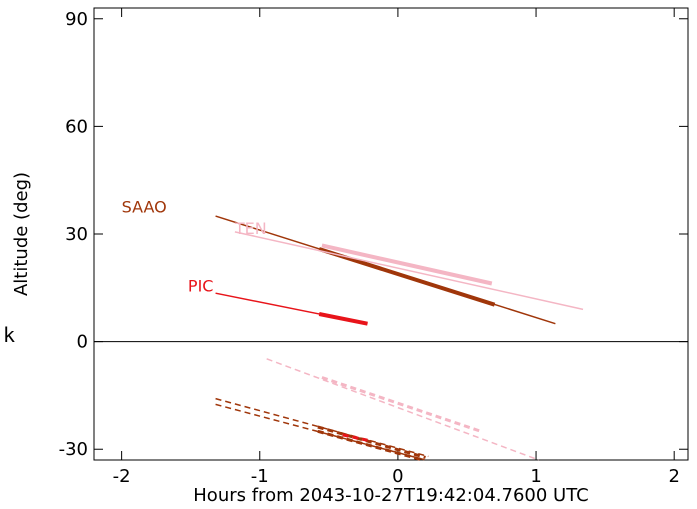 The height and width of the screenshot is (509, 697). I want to click on x-tick-label: 2, so click(673, 476).